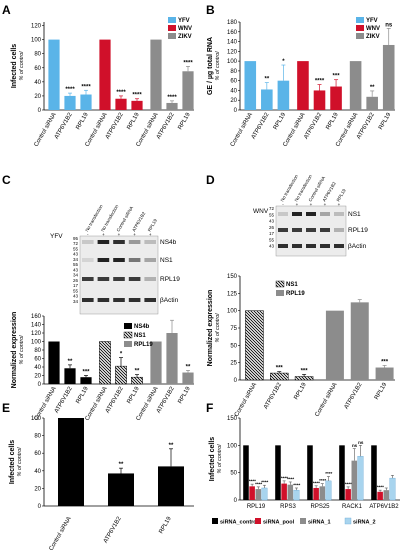 The image size is (407, 550). I want to click on legend-label: siRNA_pool, so click(279, 523).